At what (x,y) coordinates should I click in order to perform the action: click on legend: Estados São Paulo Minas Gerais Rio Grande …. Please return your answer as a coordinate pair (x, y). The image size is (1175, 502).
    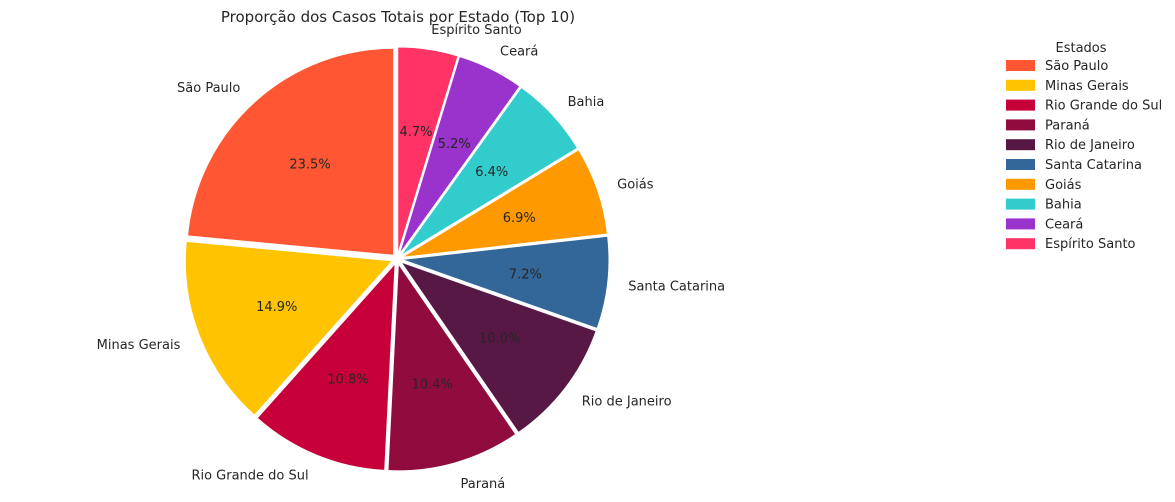
    Looking at the image, I should click on (1084, 146).